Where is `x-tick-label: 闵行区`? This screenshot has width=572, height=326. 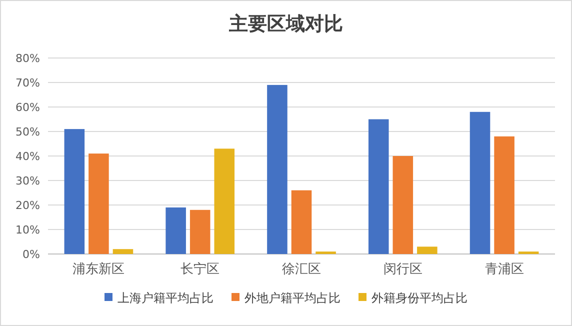 x-tick-label: 闵行区 is located at coordinates (402, 268).